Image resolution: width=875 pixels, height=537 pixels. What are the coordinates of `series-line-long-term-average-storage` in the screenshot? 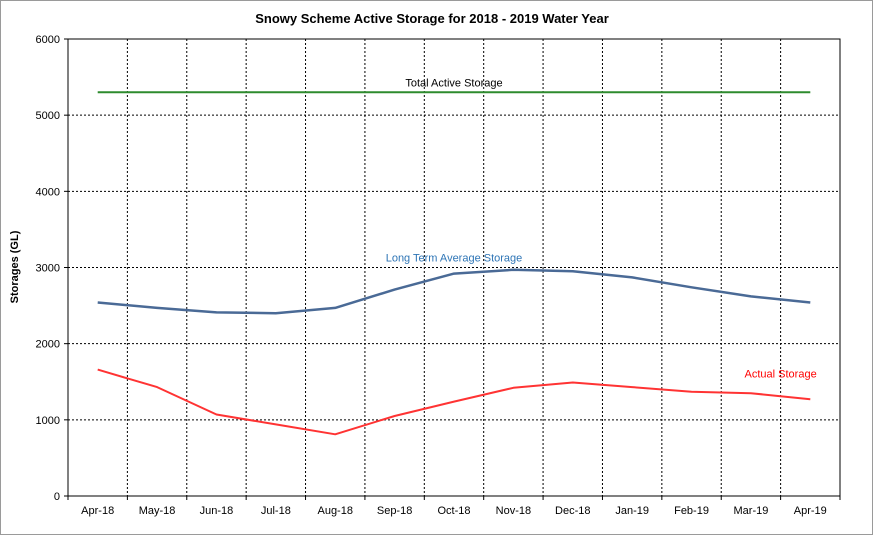 It's located at (454, 291).